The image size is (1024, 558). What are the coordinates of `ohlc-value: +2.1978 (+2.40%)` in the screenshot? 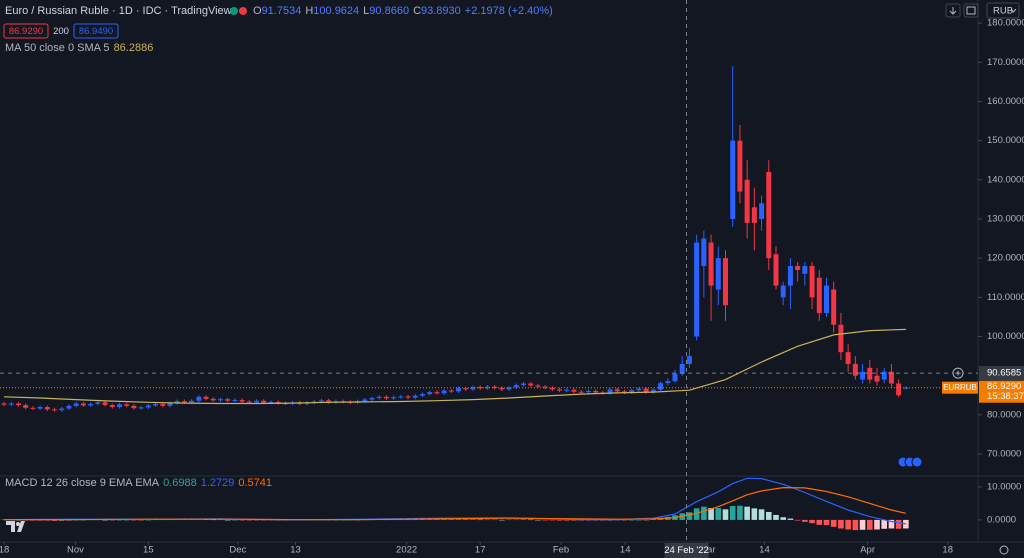 It's located at (509, 11).